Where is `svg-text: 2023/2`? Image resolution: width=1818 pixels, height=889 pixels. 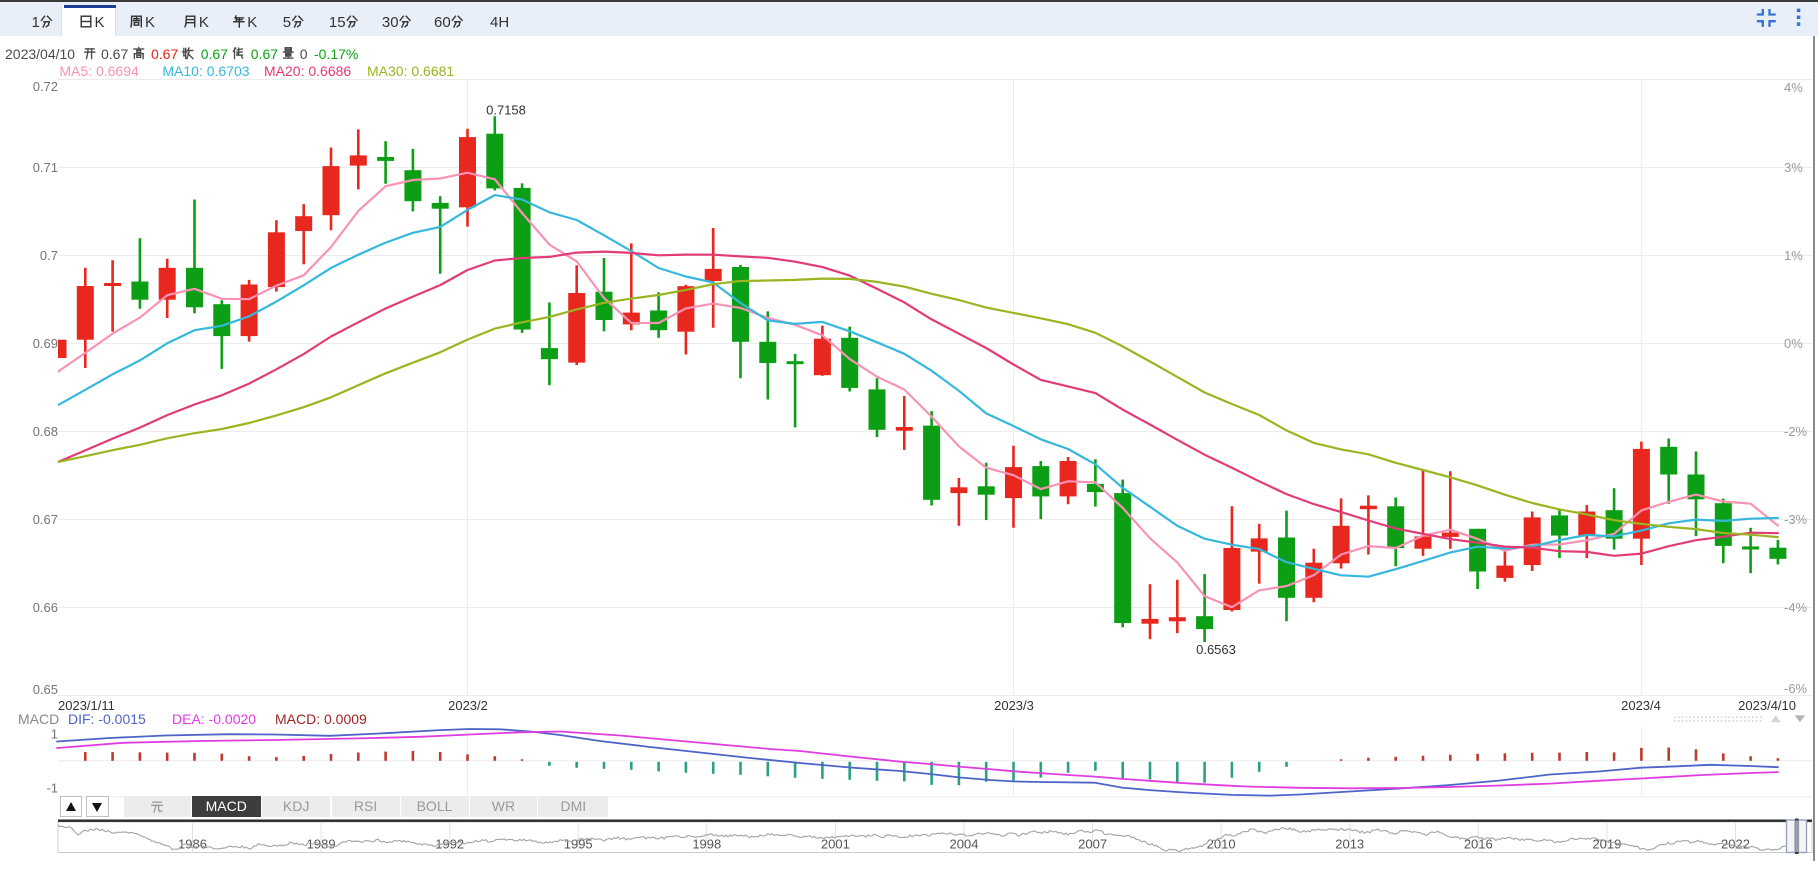 svg-text: 2023/2 is located at coordinates (468, 705).